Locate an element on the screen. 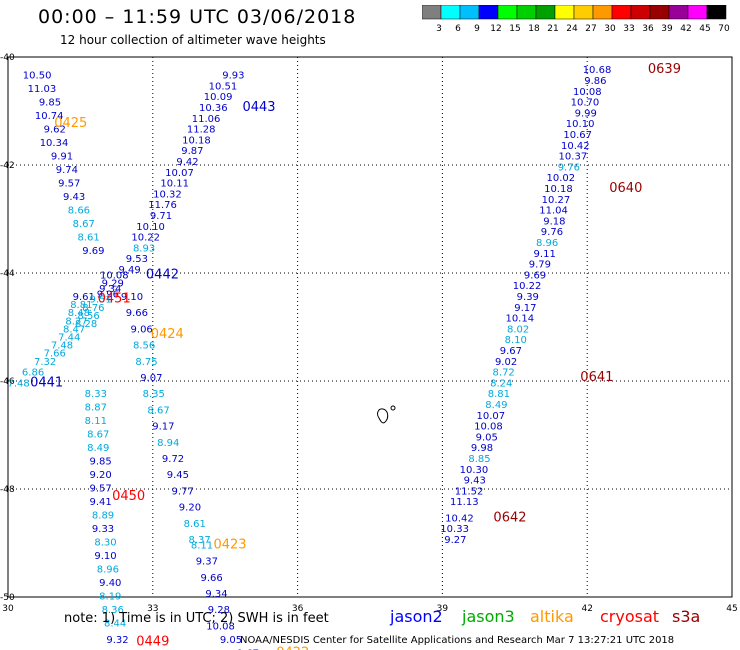 The height and width of the screenshot is (650, 740). wave-height-point: 9.10 is located at coordinates (132, 297).